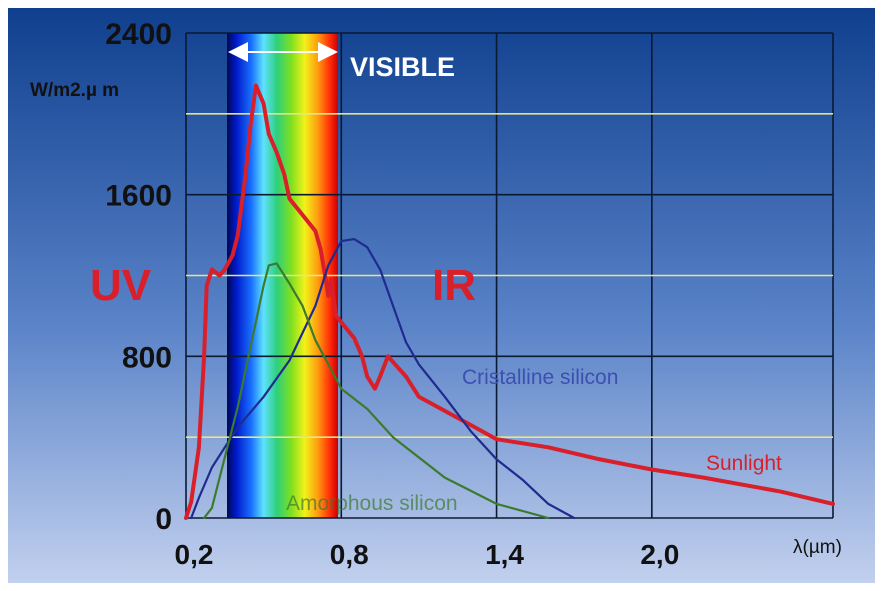 This screenshot has width=883, height=591. What do you see at coordinates (659, 554) in the screenshot?
I see `x-tick-label-3: 2,0` at bounding box center [659, 554].